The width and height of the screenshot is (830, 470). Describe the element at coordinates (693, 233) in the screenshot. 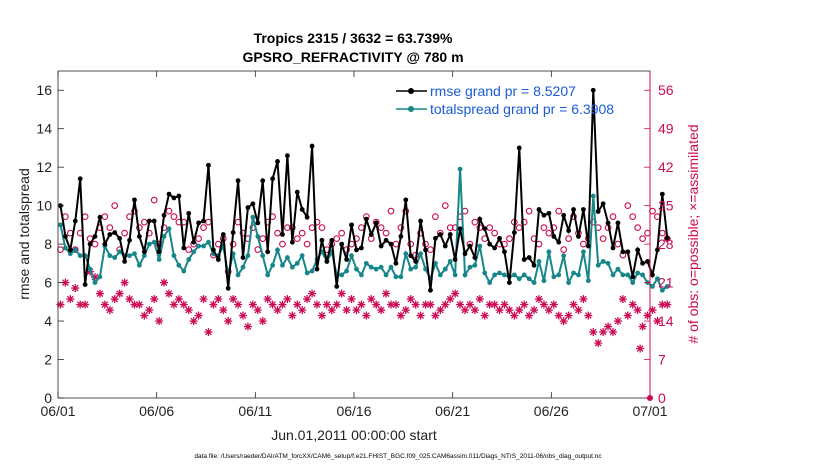

I see `y-axis-right-label: # of obs: o=possible; ×=assimilated` at that location.